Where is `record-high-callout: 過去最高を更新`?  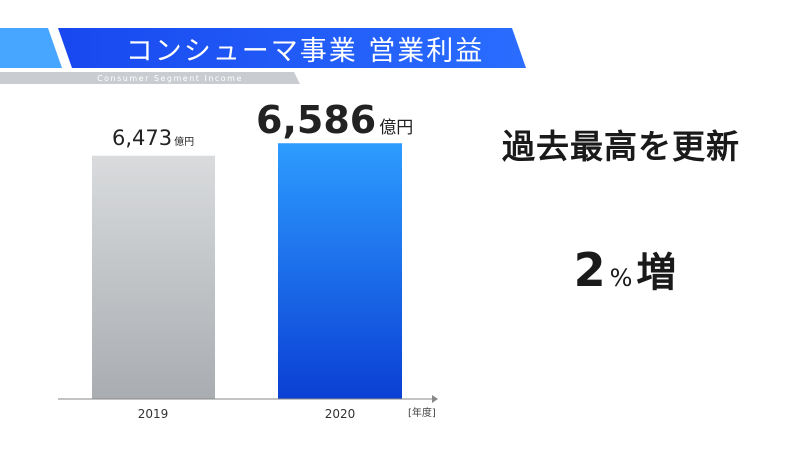
record-high-callout: 過去最高を更新 is located at coordinates (621, 146).